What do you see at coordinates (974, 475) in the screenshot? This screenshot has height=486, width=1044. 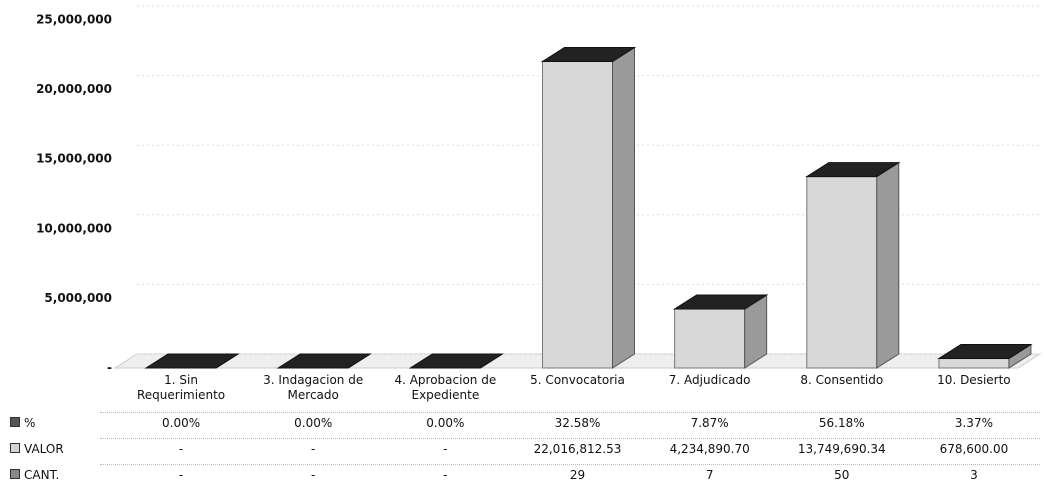 I see `data-label: 3` at bounding box center [974, 475].